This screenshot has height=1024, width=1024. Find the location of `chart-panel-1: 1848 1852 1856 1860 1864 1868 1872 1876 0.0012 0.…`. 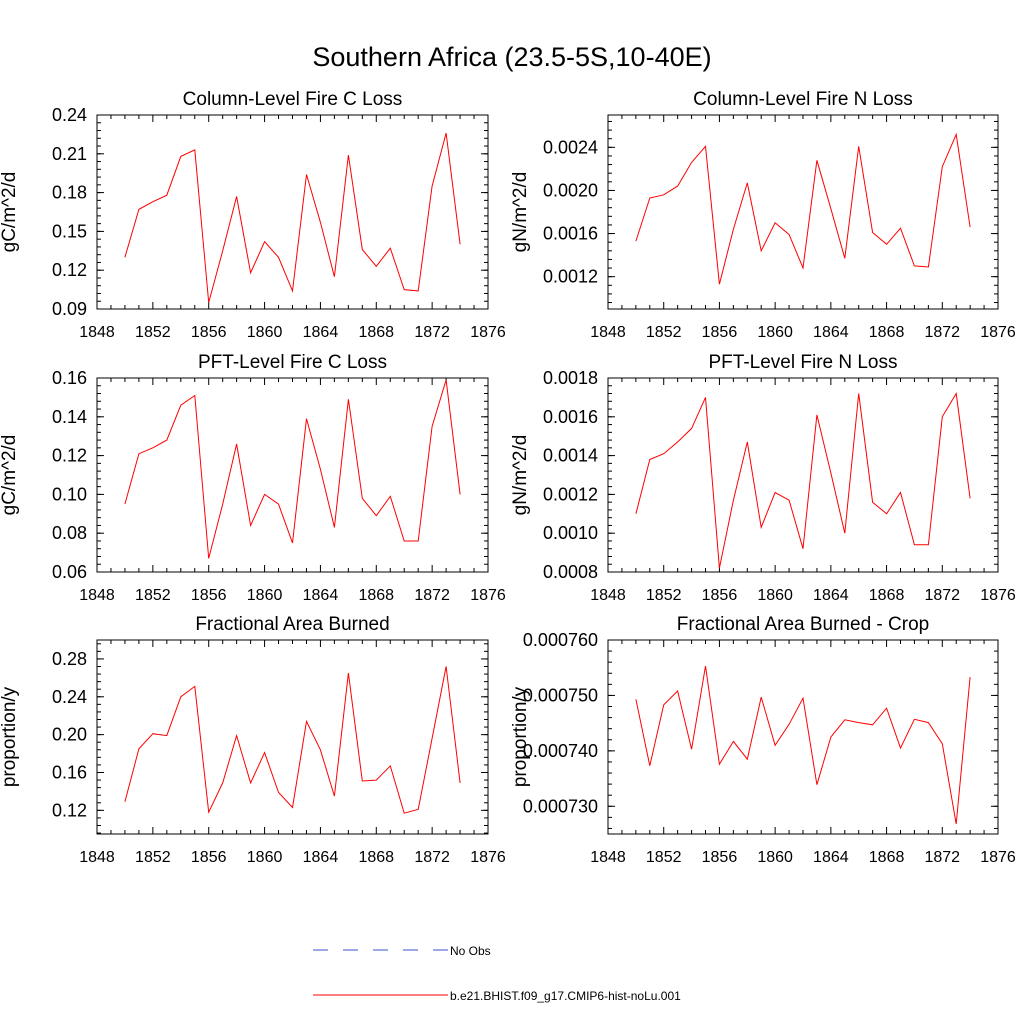

chart-panel-1: 1848 1852 1856 1860 1864 1868 1872 1876 0.0012 0.… is located at coordinates (763, 215).